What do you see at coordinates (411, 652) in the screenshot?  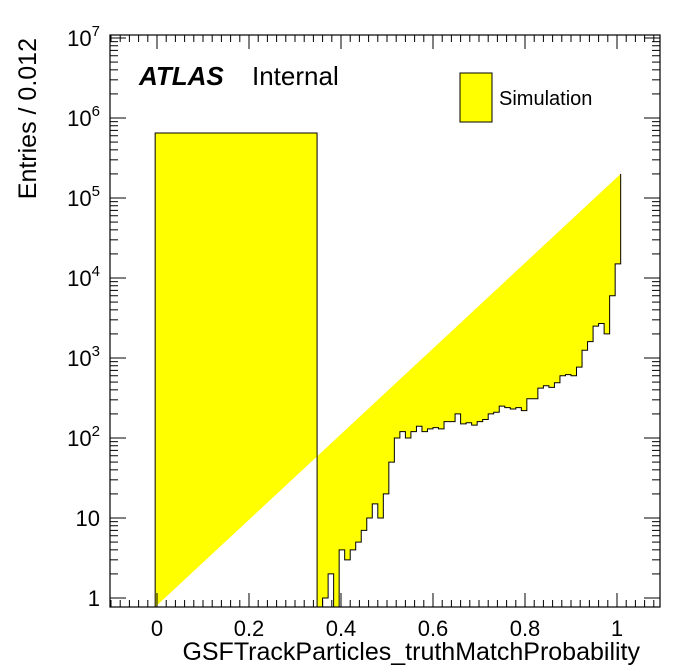 I see `x-axis-title: GSFTrackParticles_truthMatchProbability` at bounding box center [411, 652].